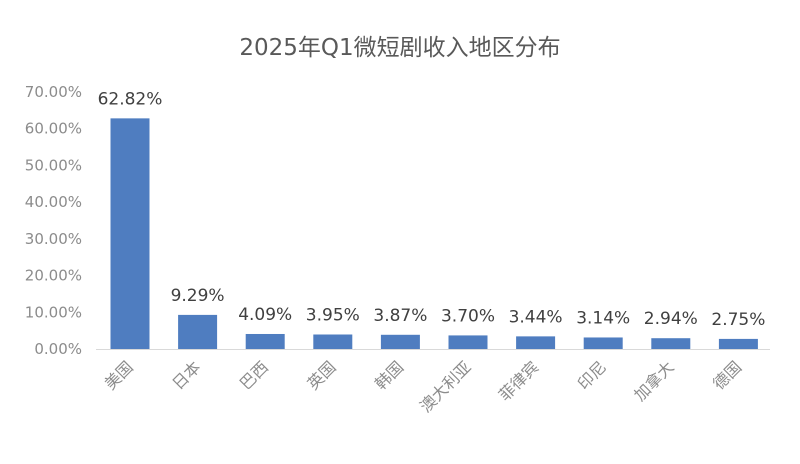  I want to click on data-label: 2.75%, so click(738, 320).